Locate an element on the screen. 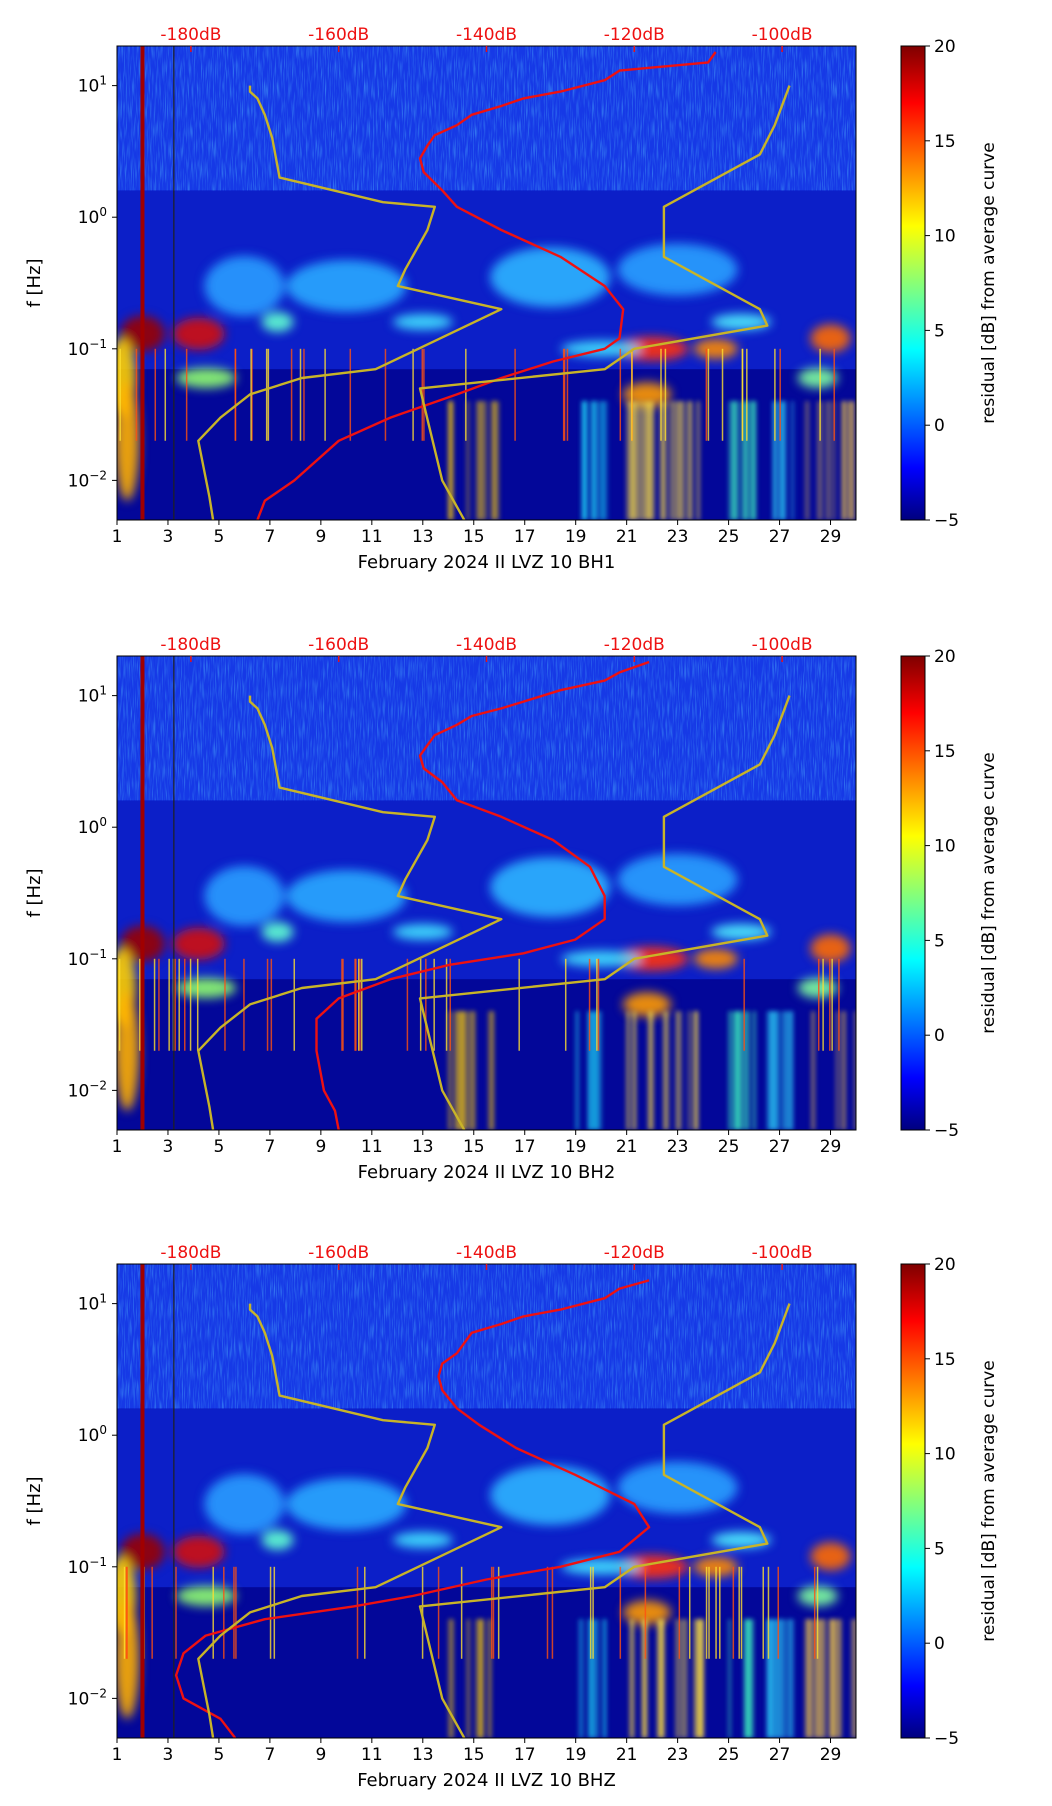 The width and height of the screenshot is (1052, 1806). x-axis-label: February 2024 II LVZ 10 BH1 is located at coordinates (487, 562).